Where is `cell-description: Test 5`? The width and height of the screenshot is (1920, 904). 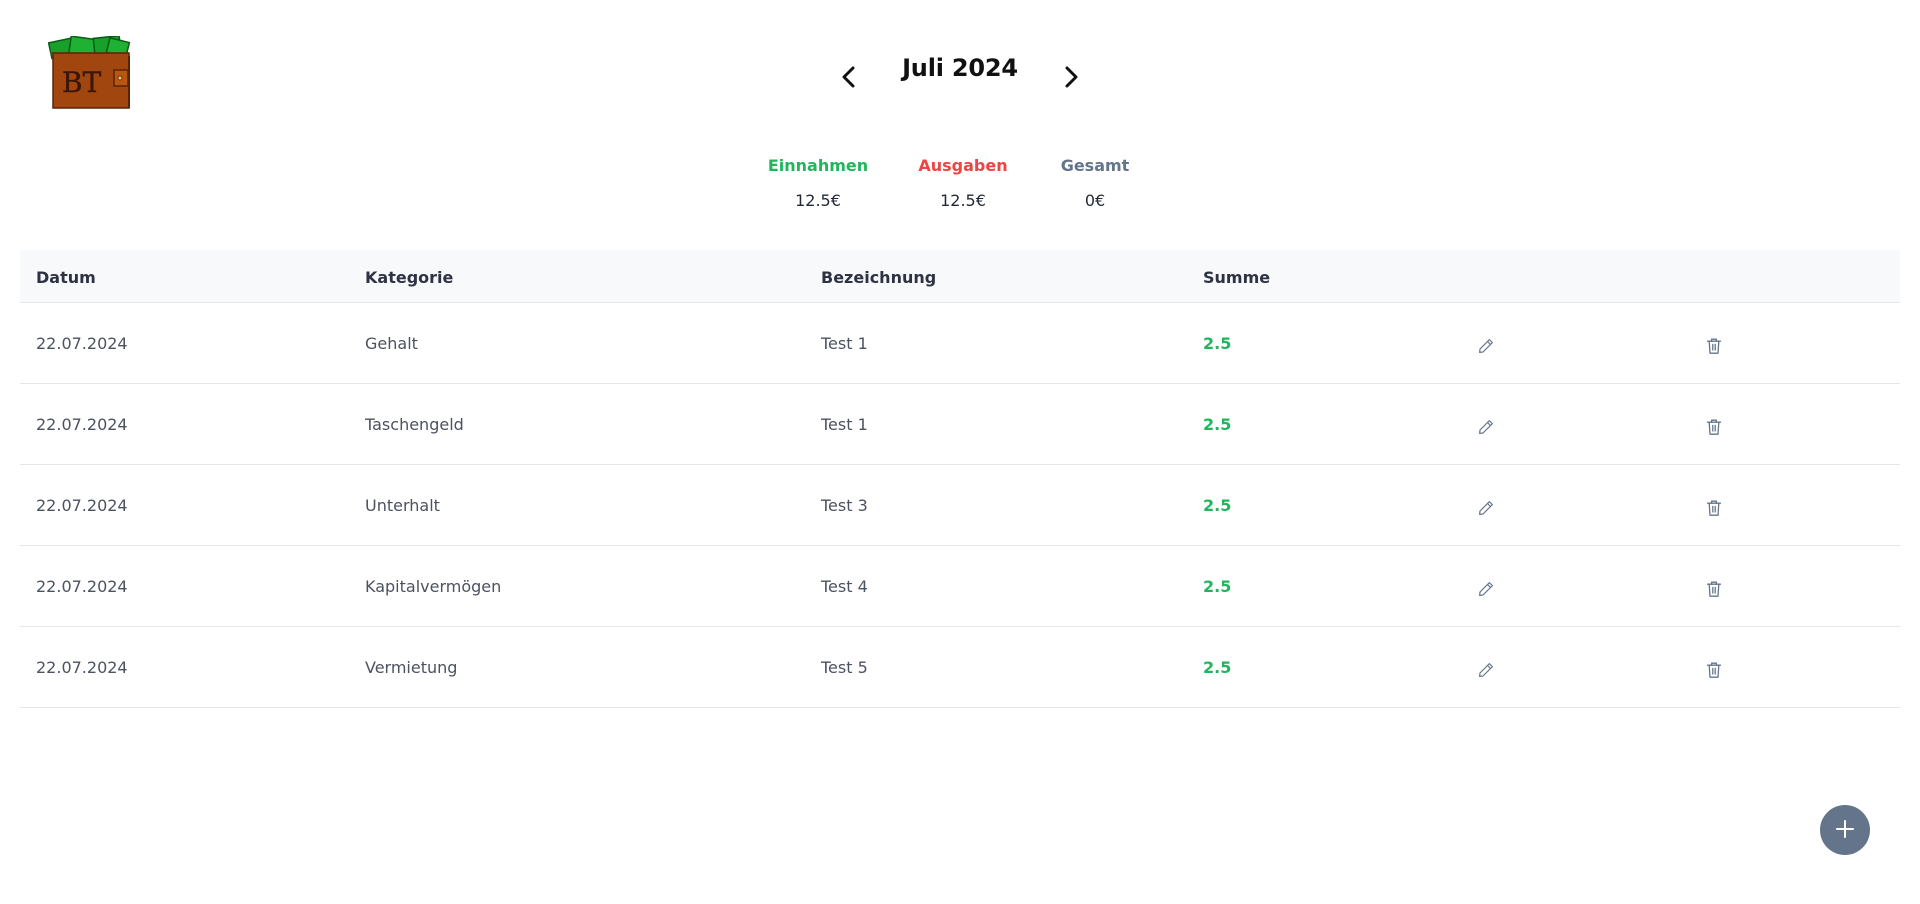
cell-description: Test 5 is located at coordinates (844, 667).